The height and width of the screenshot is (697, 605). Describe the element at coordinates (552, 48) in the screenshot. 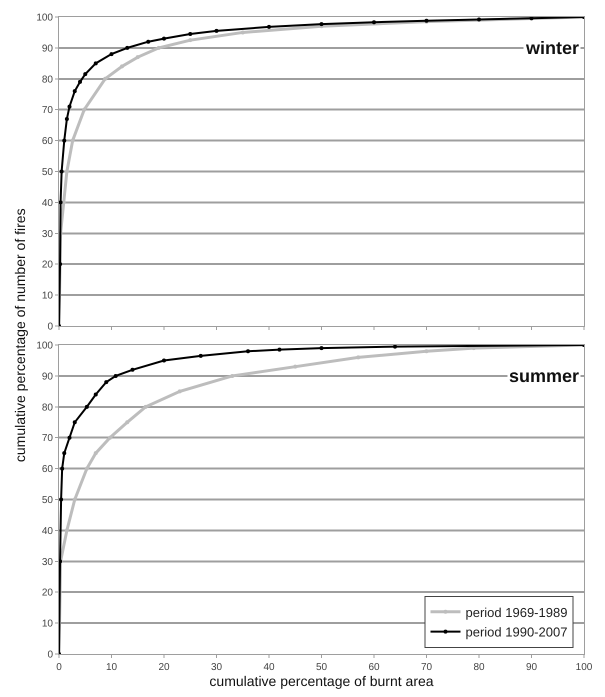

I see `annotation: winter` at that location.